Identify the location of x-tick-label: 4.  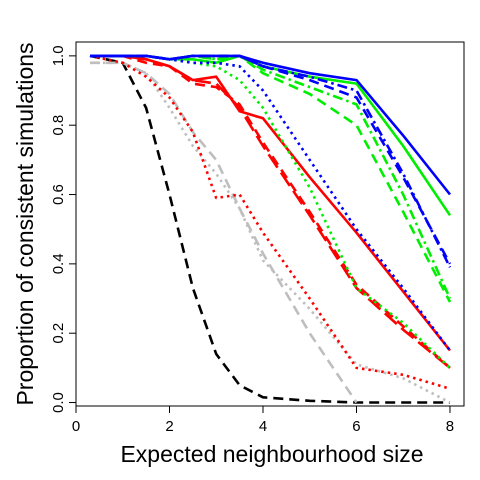
(263, 426).